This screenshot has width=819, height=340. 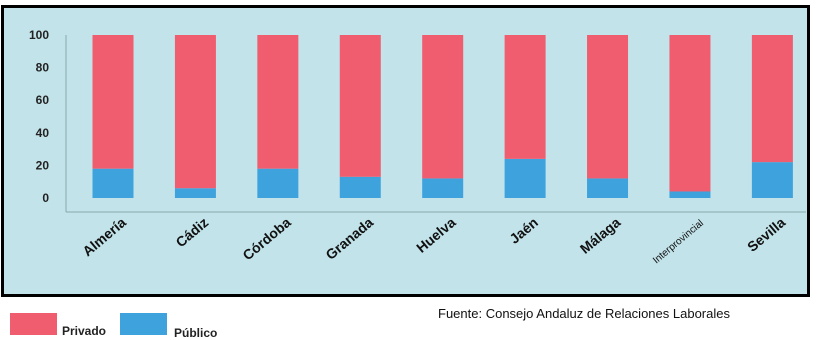 What do you see at coordinates (523, 230) in the screenshot?
I see `x-category-label: Jaén` at bounding box center [523, 230].